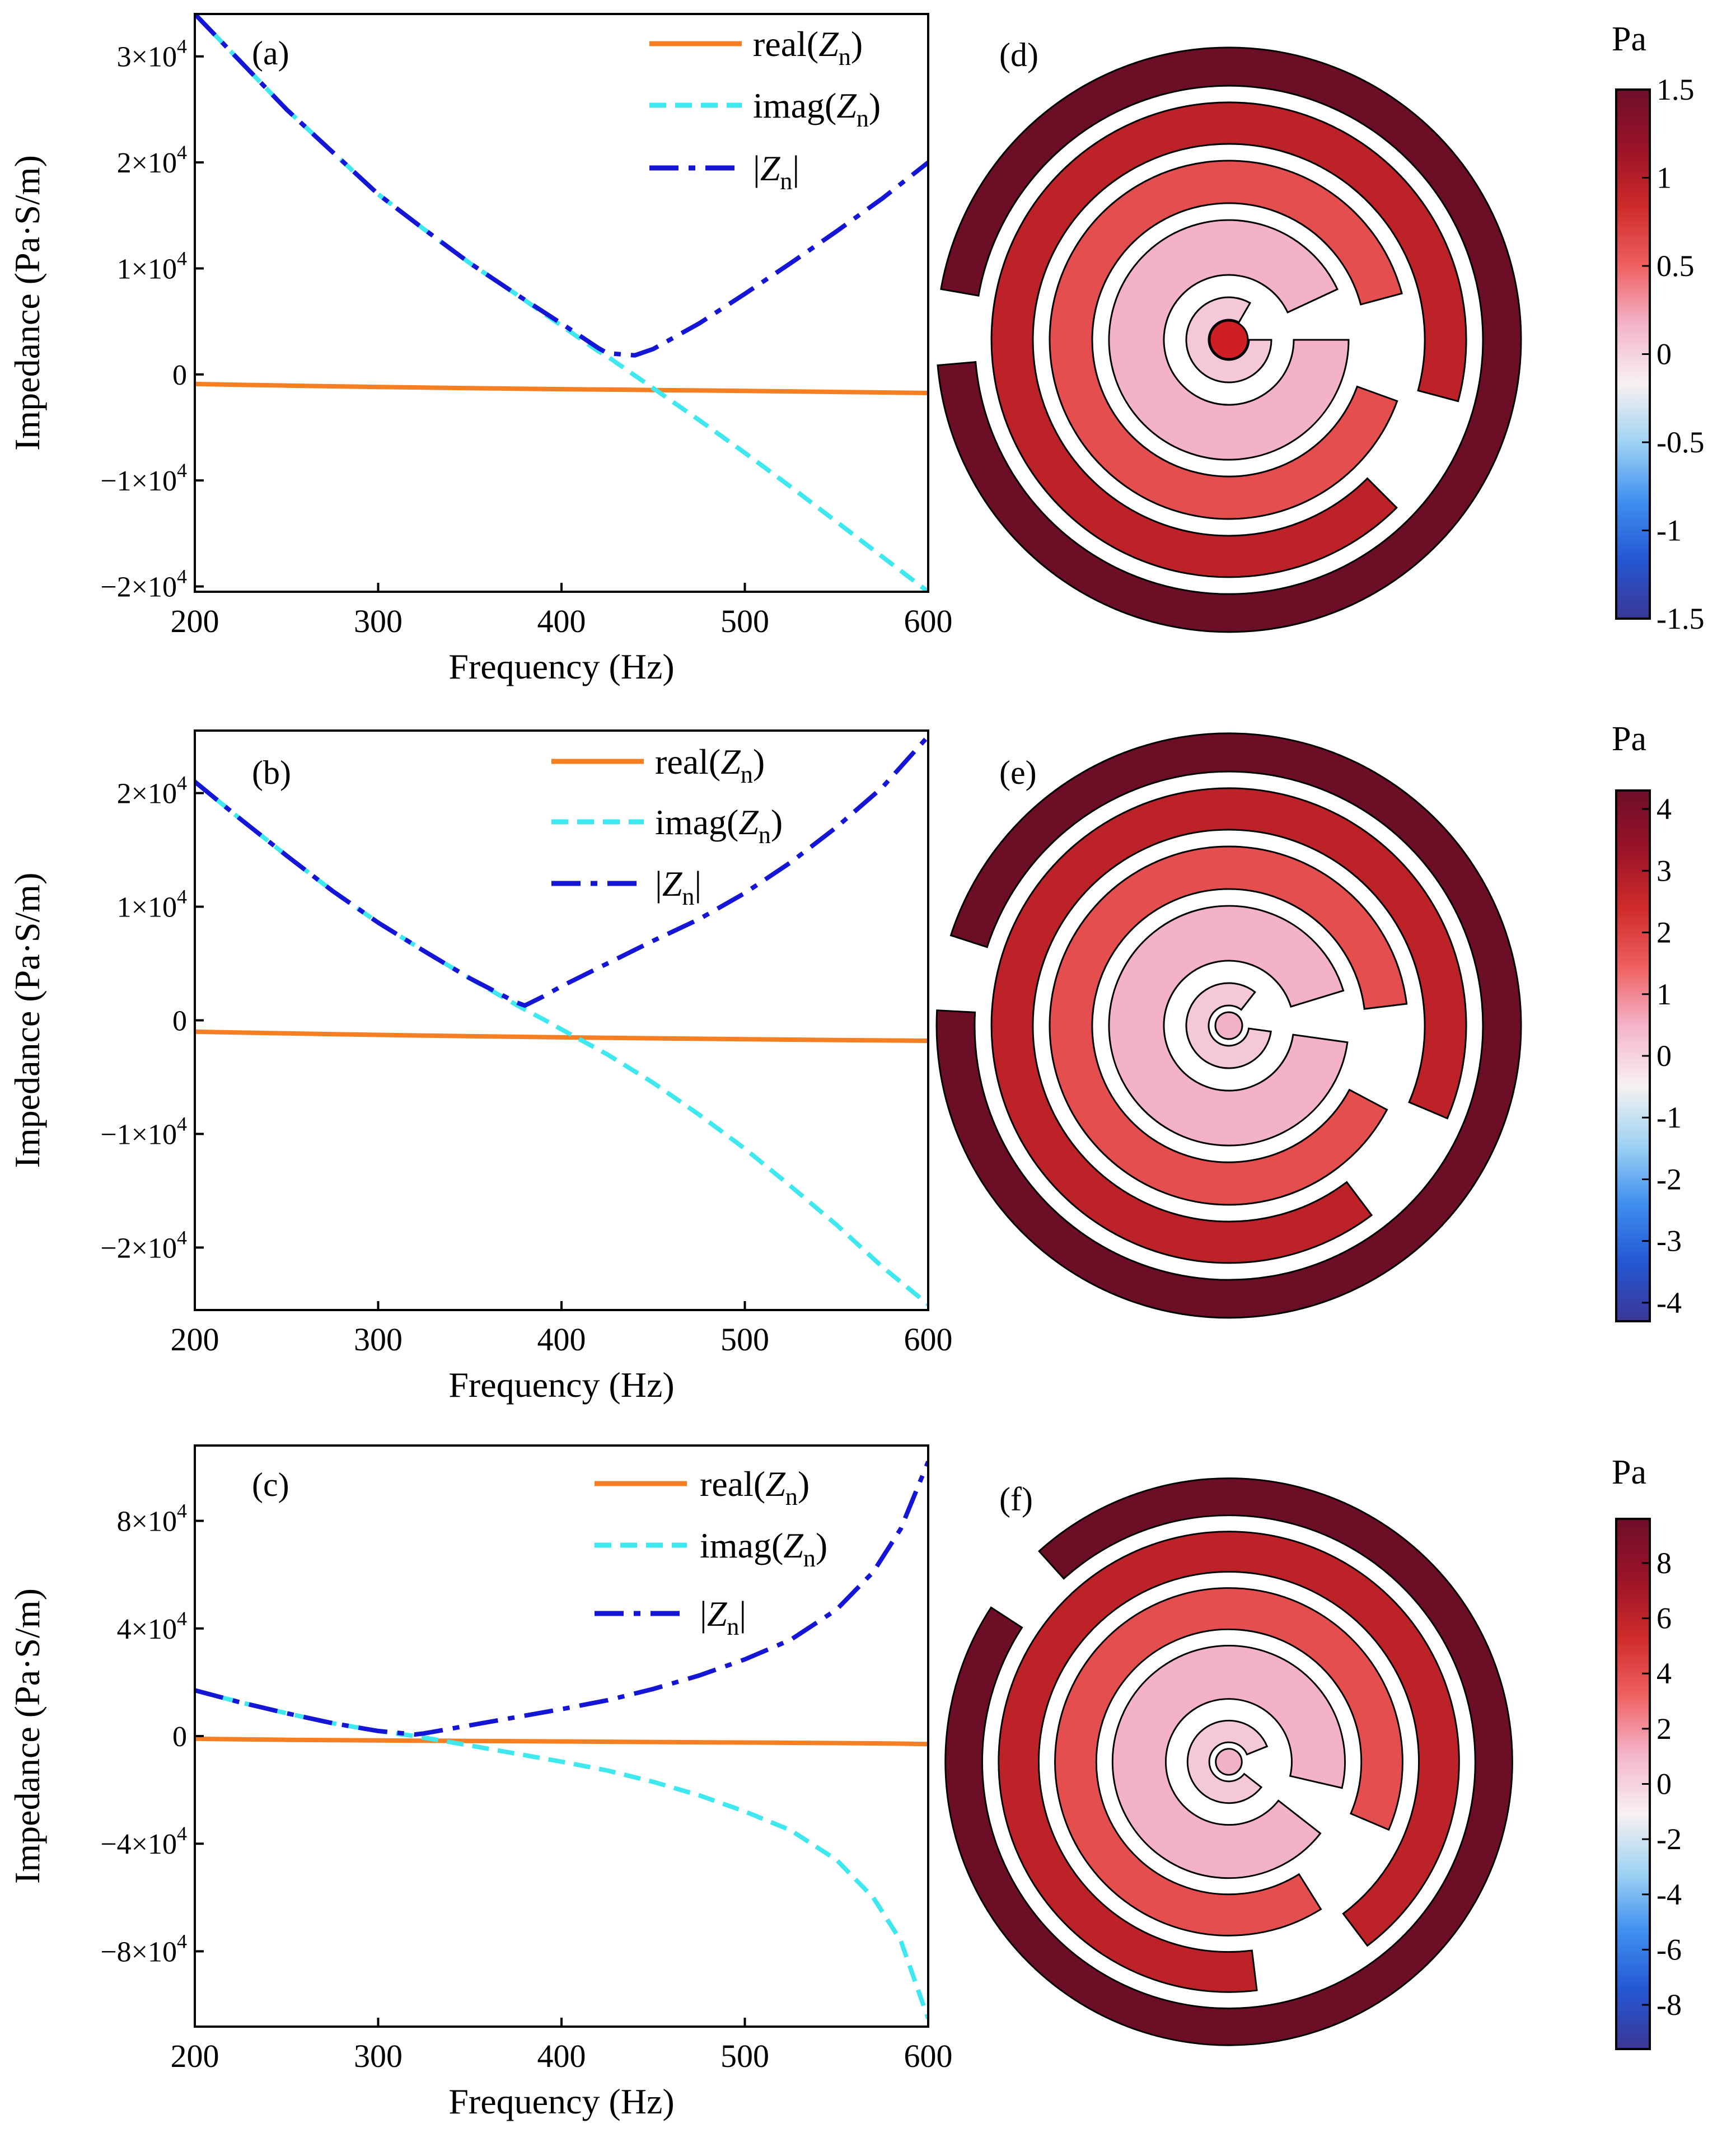 The width and height of the screenshot is (1736, 2147). What do you see at coordinates (27, 303) in the screenshot?
I see `y-axis-label: Impedance (Pa·S/m)` at bounding box center [27, 303].